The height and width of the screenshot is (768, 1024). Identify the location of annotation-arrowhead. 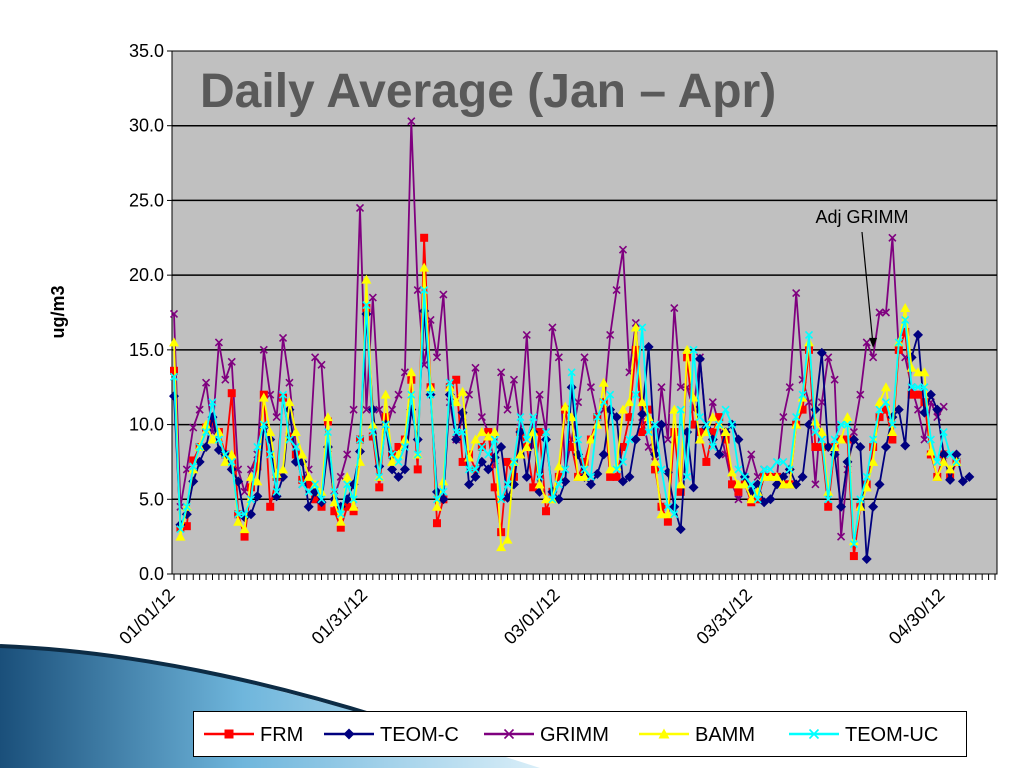
(873, 342).